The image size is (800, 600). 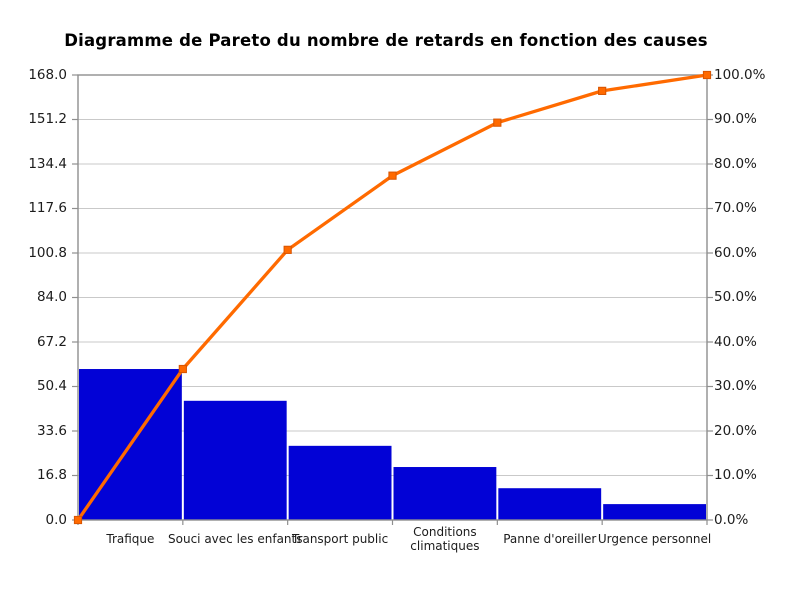 What do you see at coordinates (51, 297) in the screenshot?
I see `left-axis-tick-label: 84.0` at bounding box center [51, 297].